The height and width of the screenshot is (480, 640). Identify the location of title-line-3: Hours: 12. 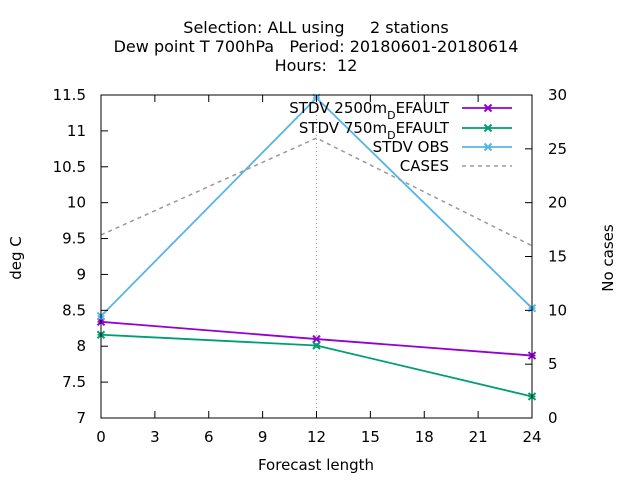
(316, 65).